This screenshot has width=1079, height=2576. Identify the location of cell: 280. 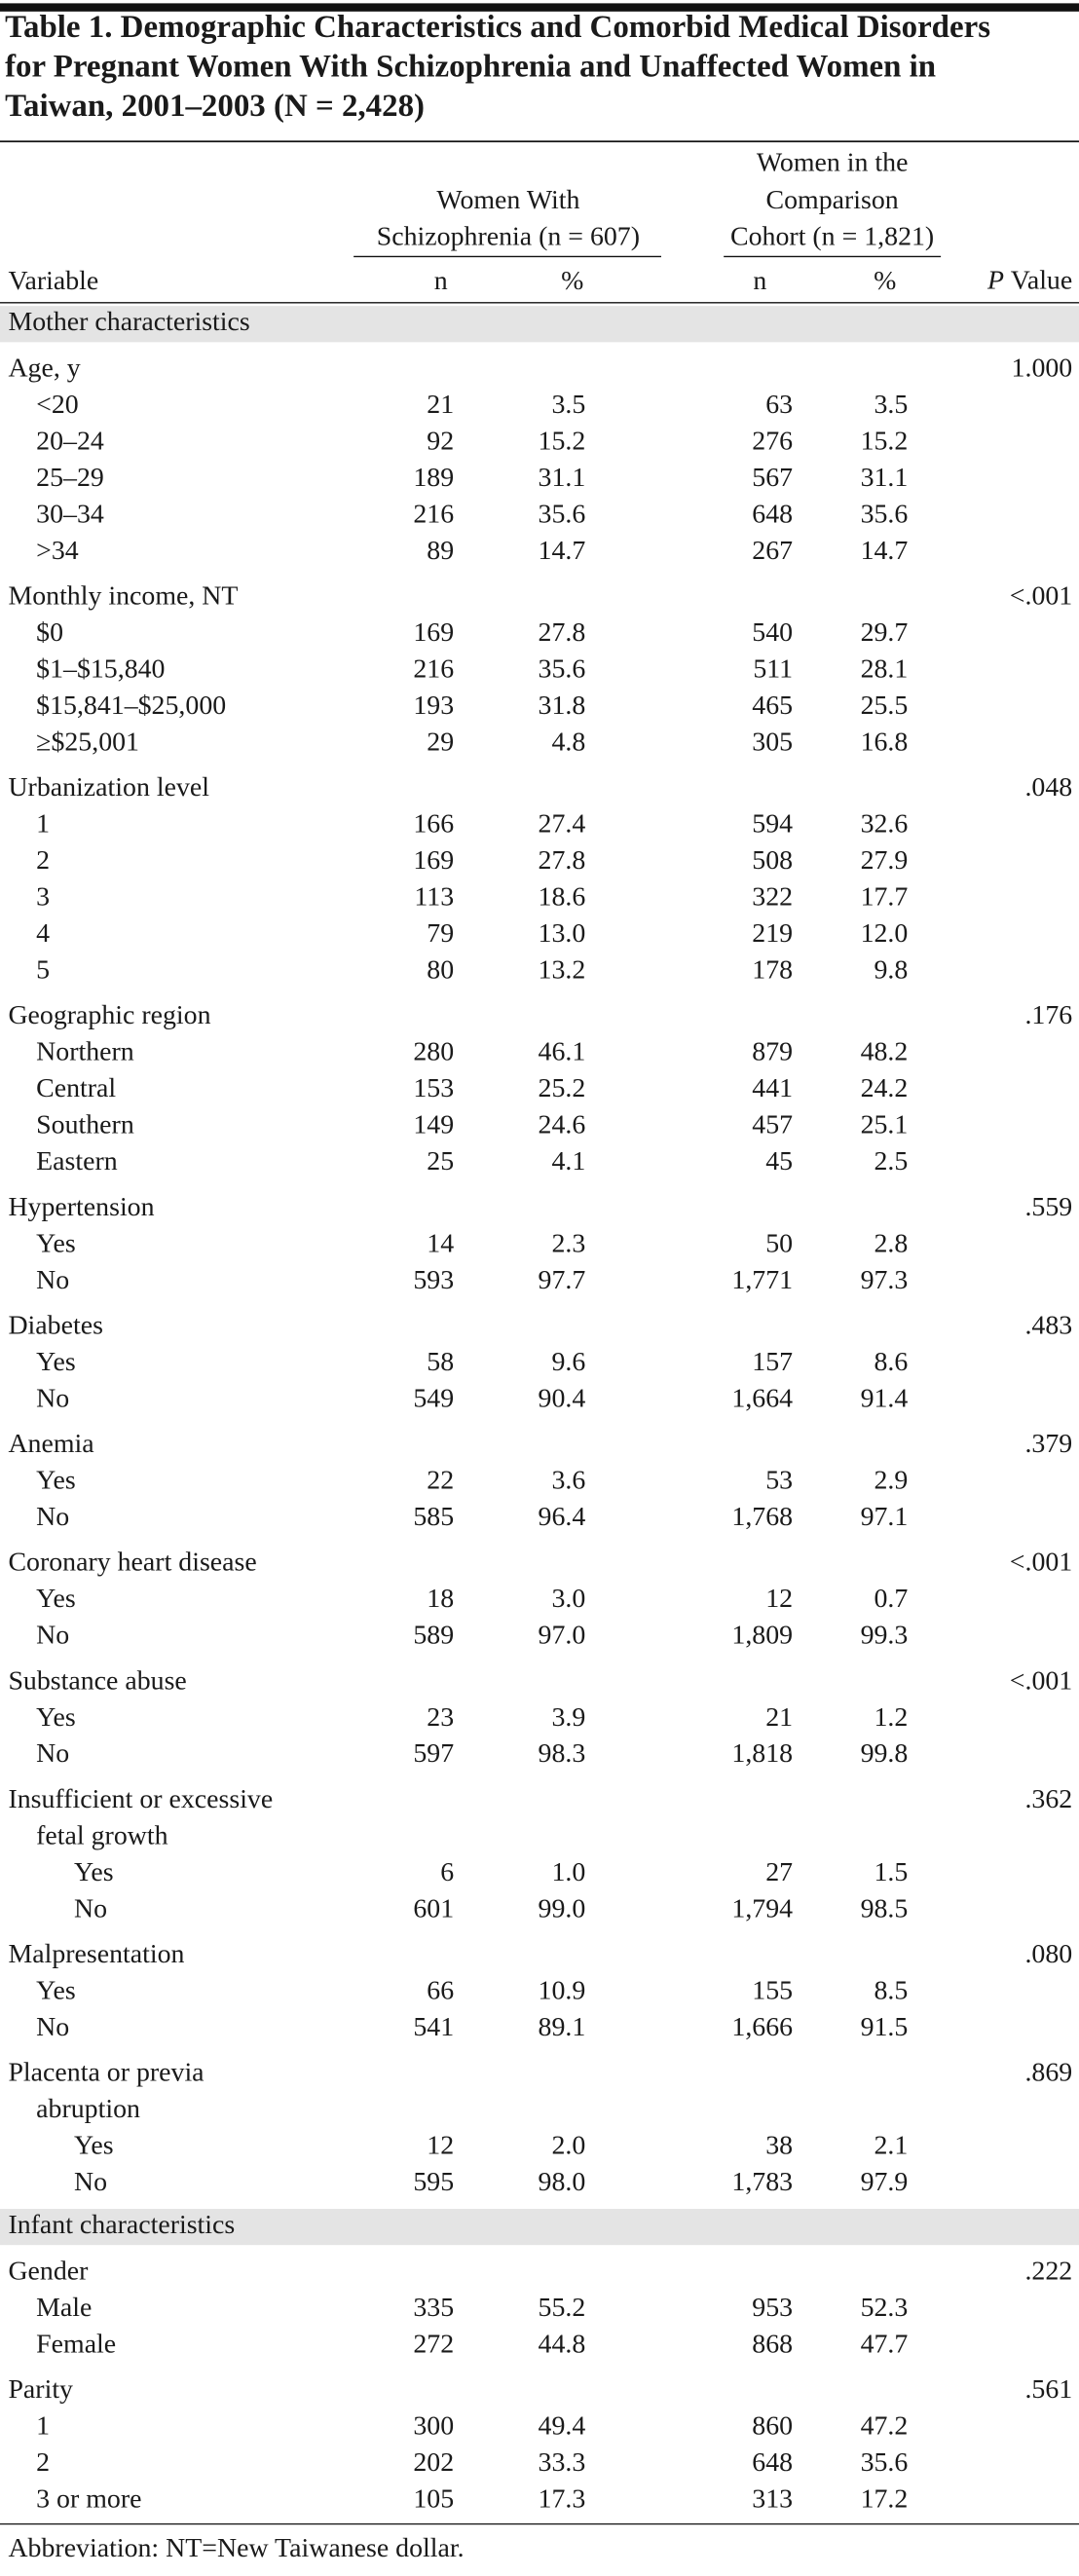
(433, 1052).